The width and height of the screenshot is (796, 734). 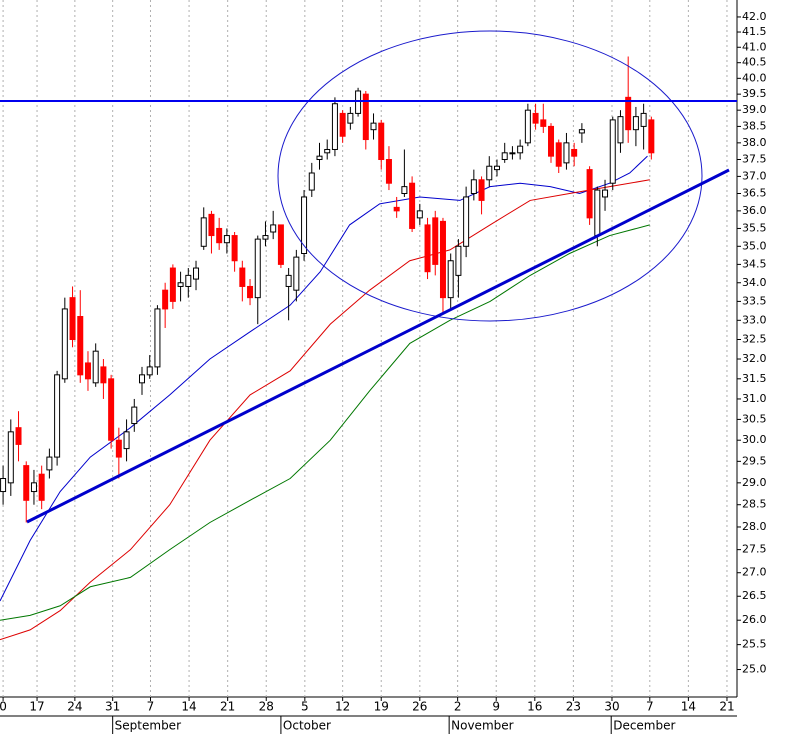 What do you see at coordinates (754, 378) in the screenshot?
I see `y-tick-label: 31.5` at bounding box center [754, 378].